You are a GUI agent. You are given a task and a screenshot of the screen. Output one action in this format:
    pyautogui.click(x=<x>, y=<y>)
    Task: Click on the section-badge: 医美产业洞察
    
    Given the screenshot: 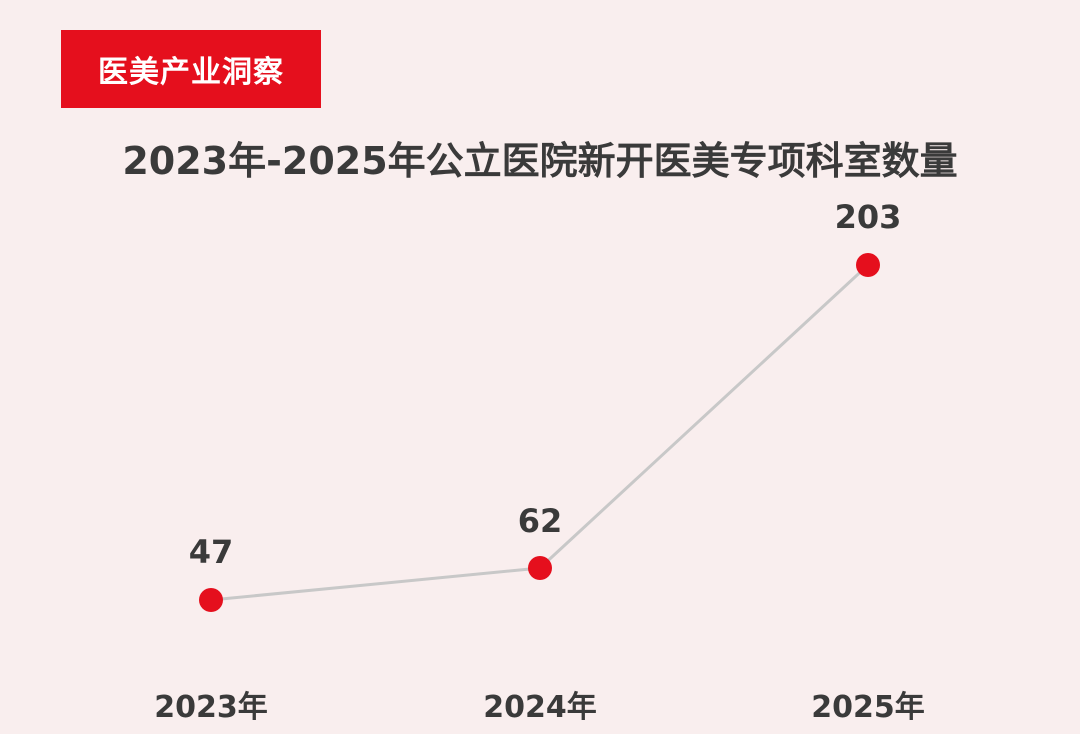 What is the action you would take?
    pyautogui.click(x=191, y=69)
    